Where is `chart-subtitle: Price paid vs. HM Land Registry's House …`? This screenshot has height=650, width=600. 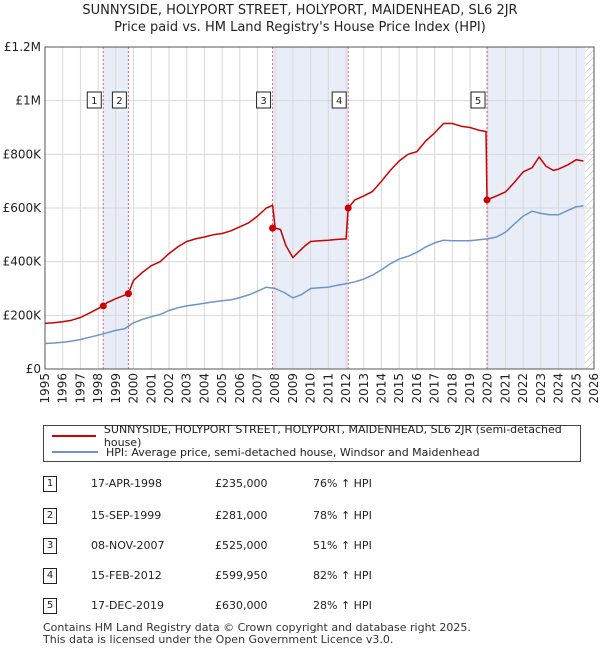
chart-subtitle: Price paid vs. HM Land Registry's House … is located at coordinates (300, 27).